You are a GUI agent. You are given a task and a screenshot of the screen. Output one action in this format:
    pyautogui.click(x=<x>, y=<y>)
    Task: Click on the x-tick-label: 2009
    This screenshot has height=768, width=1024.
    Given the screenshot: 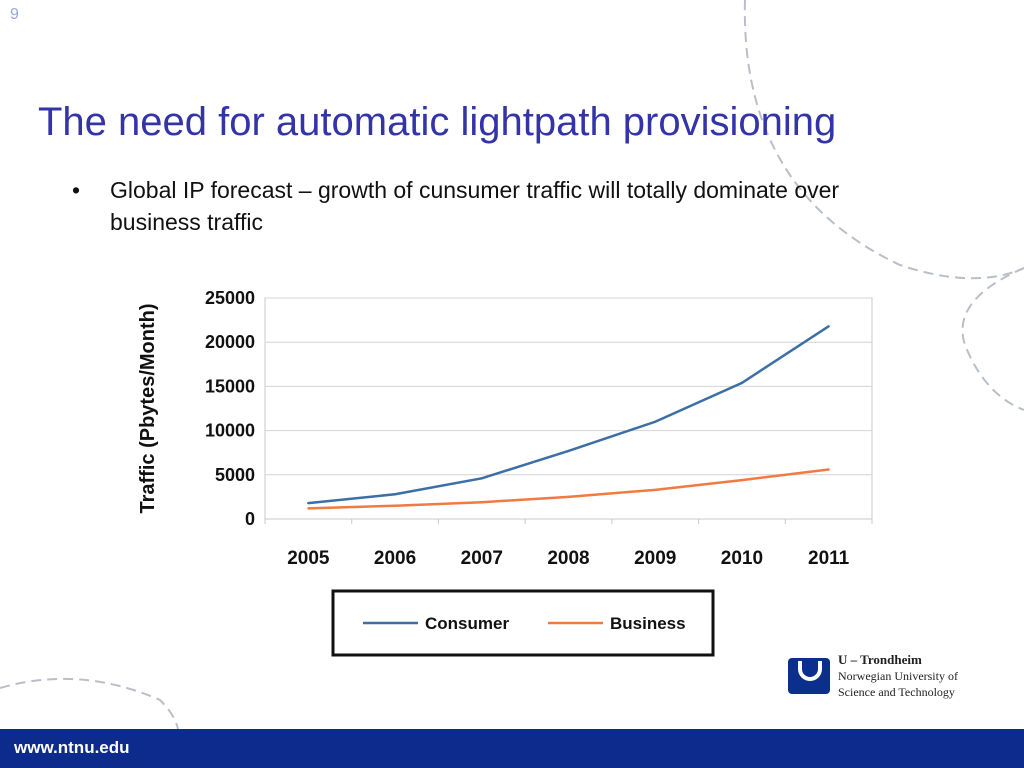 What is the action you would take?
    pyautogui.click(x=655, y=558)
    